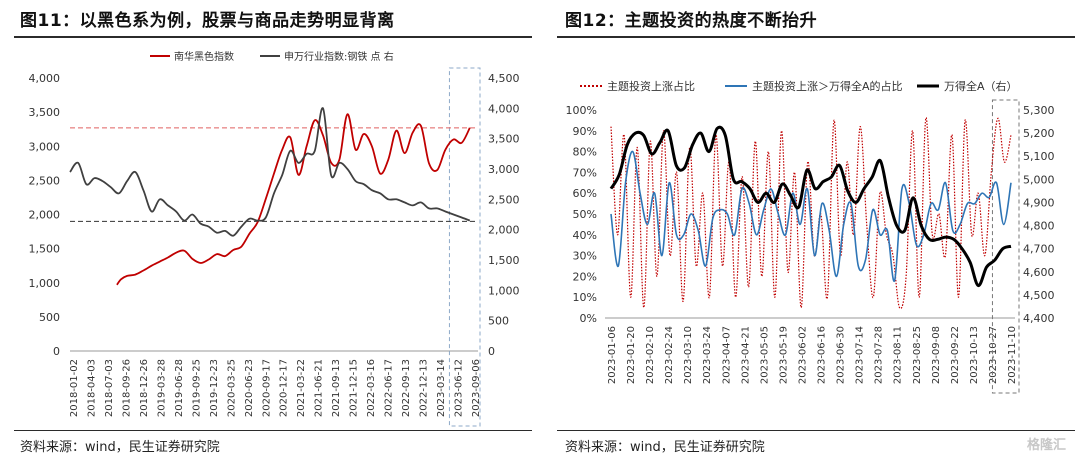 The width and height of the screenshot is (1080, 459). Describe the element at coordinates (144, 388) in the screenshot. I see `x-tick: 2018-12-26` at that location.